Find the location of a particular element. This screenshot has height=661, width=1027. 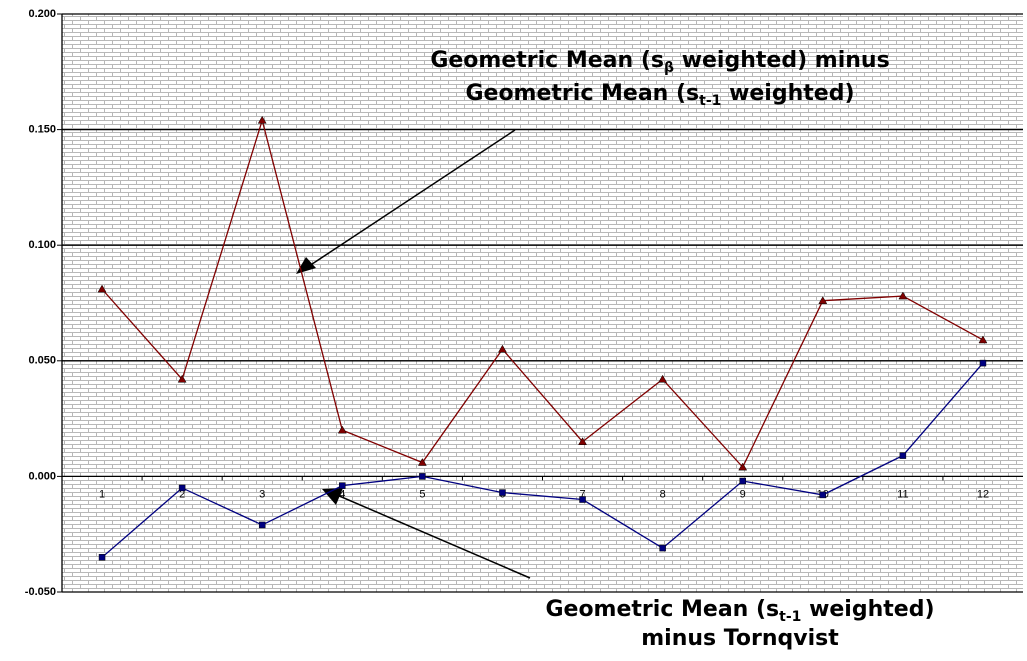

annotation: Geometric Mean (sβ weighted) minus is located at coordinates (659, 62).